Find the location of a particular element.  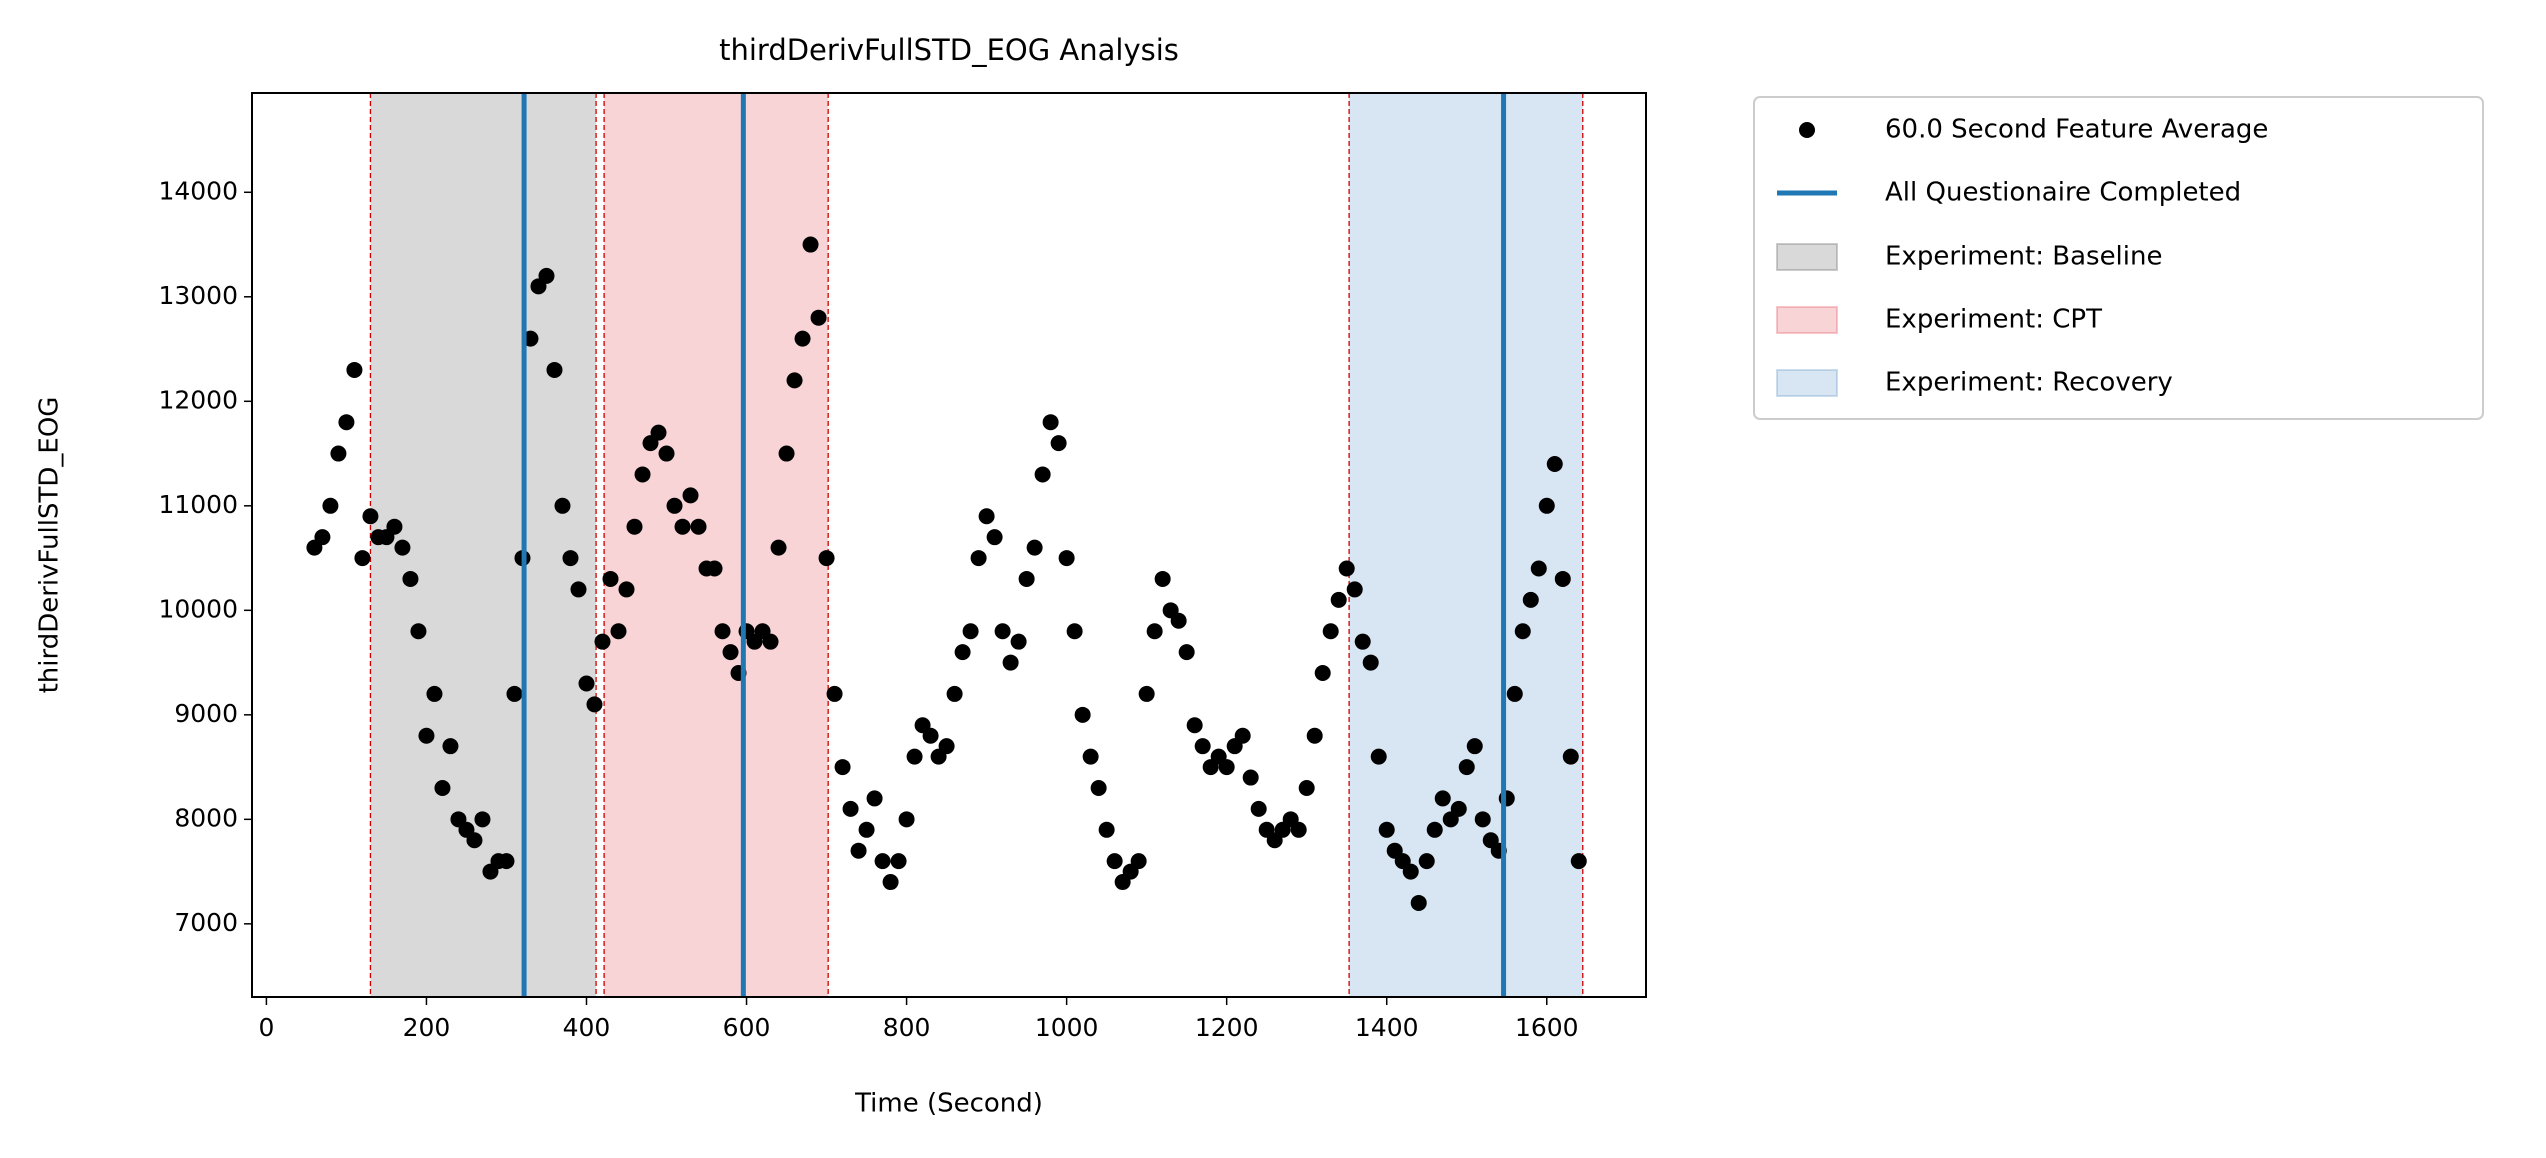

legend-label: Experiment: Baseline is located at coordinates (2023, 257).